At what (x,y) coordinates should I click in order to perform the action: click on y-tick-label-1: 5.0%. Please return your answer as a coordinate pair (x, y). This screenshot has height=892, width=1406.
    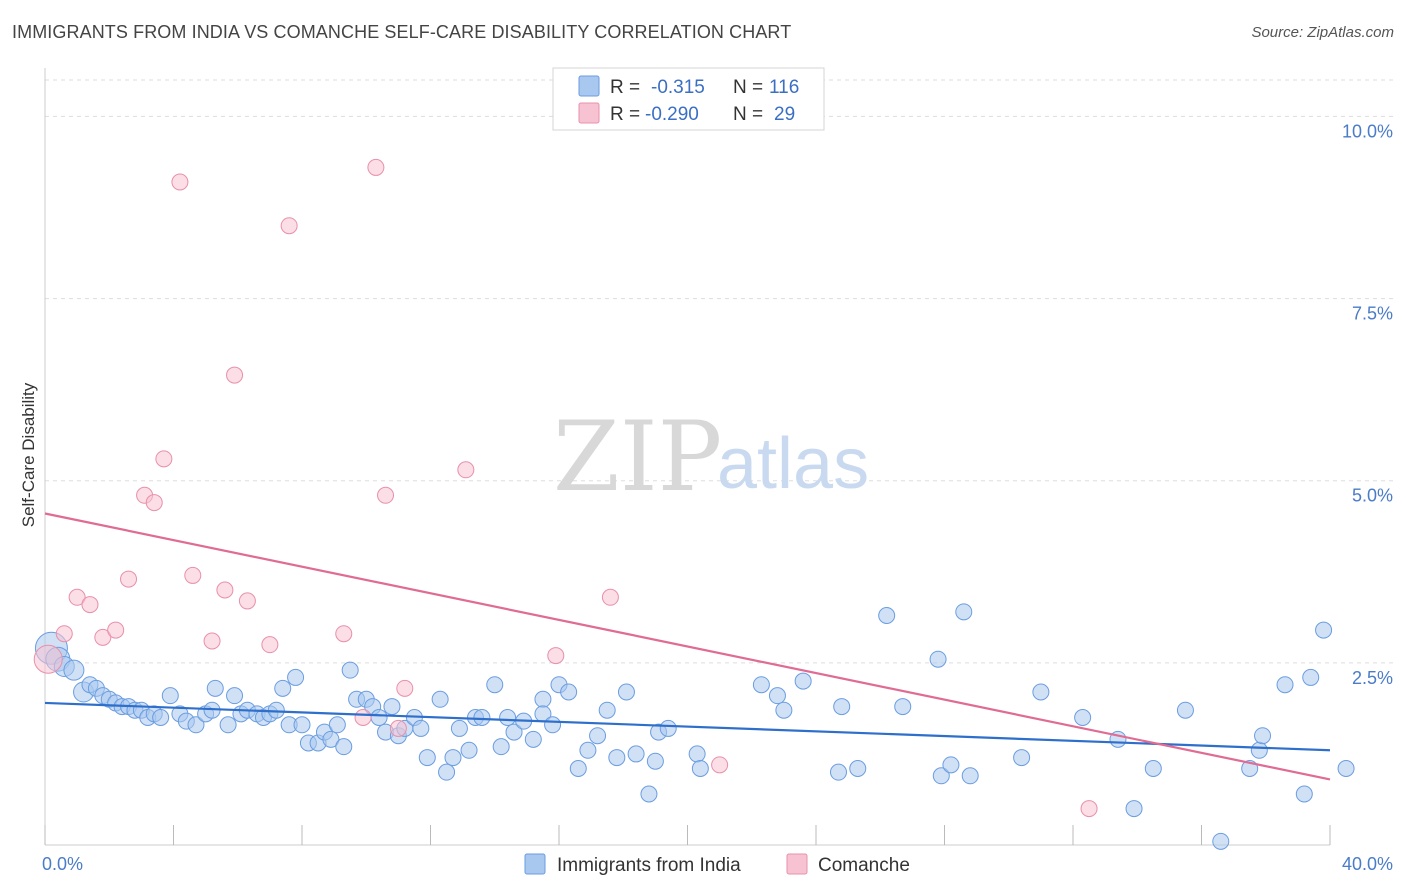
    Looking at the image, I should click on (1372, 496).